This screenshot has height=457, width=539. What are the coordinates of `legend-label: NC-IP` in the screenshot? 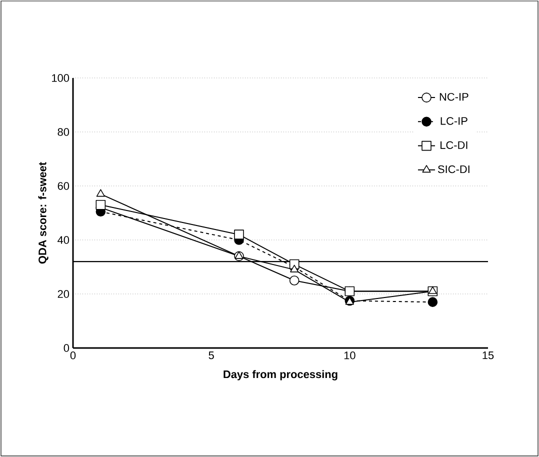 It's located at (454, 96).